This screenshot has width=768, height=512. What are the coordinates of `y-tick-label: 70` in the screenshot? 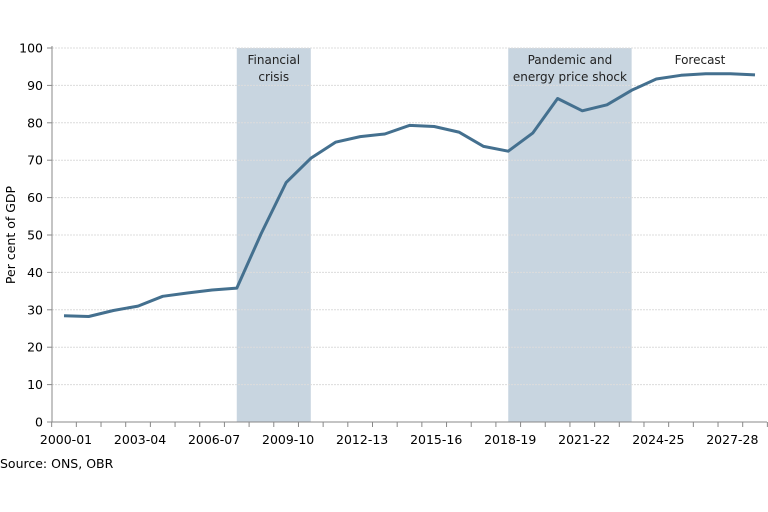 It's located at (35, 160).